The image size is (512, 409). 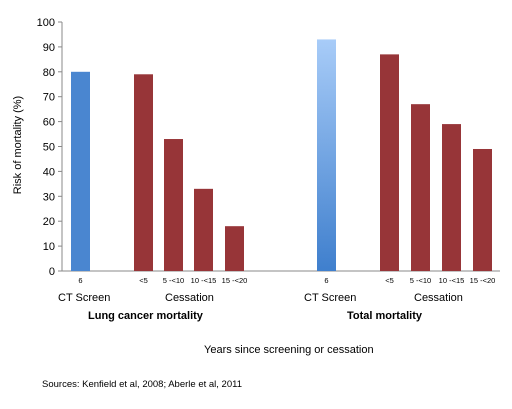 I want to click on lung-cessation-label: Cessation, so click(x=189, y=298).